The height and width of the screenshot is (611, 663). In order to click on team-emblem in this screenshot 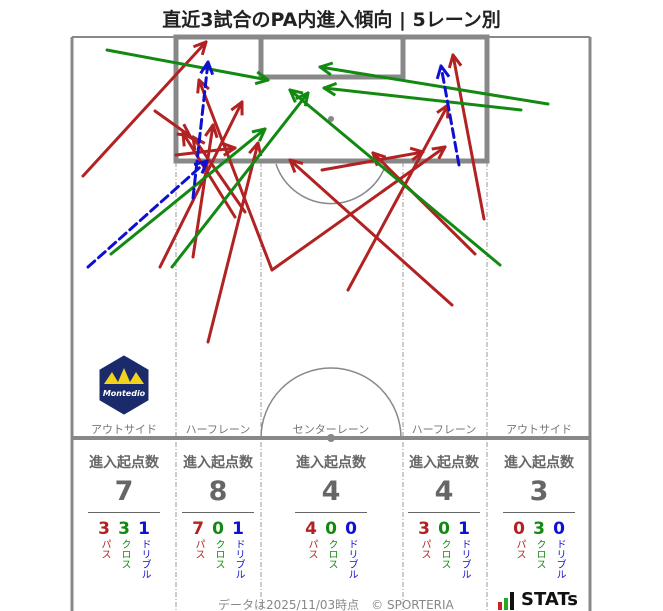, I will do `click(124, 385)`.